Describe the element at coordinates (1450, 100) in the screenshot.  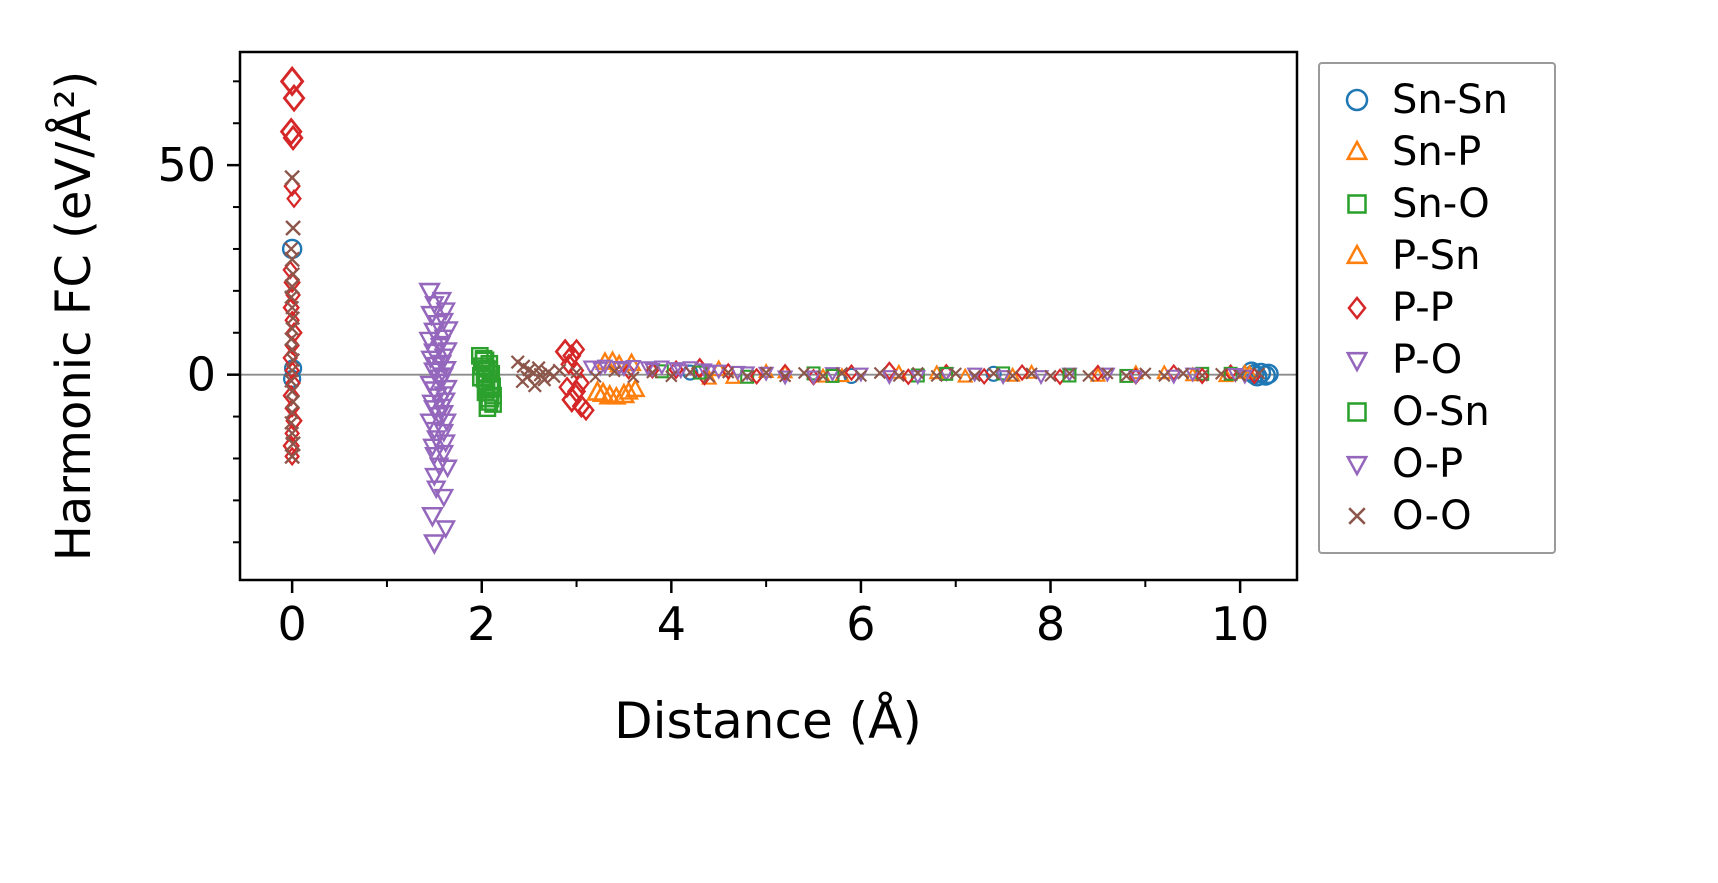
I see `legend-item-label: Sn-Sn` at that location.